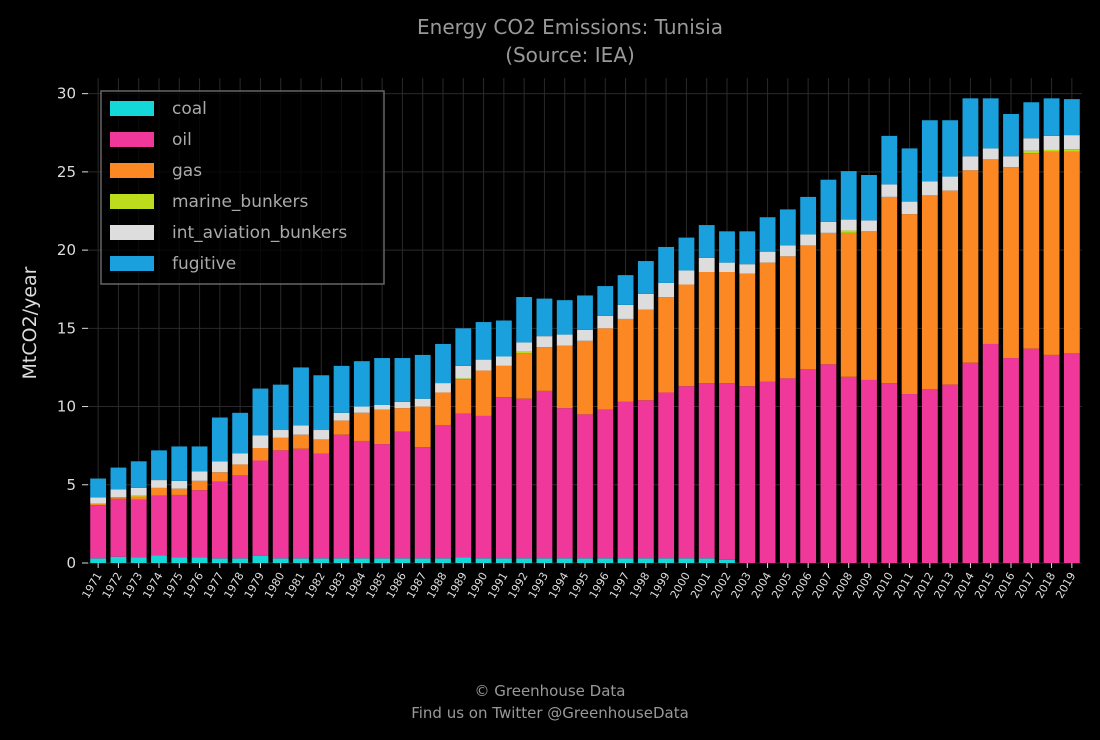  Describe the element at coordinates (828, 227) in the screenshot. I see `bar-int_aviation_bunkers-2007` at that location.